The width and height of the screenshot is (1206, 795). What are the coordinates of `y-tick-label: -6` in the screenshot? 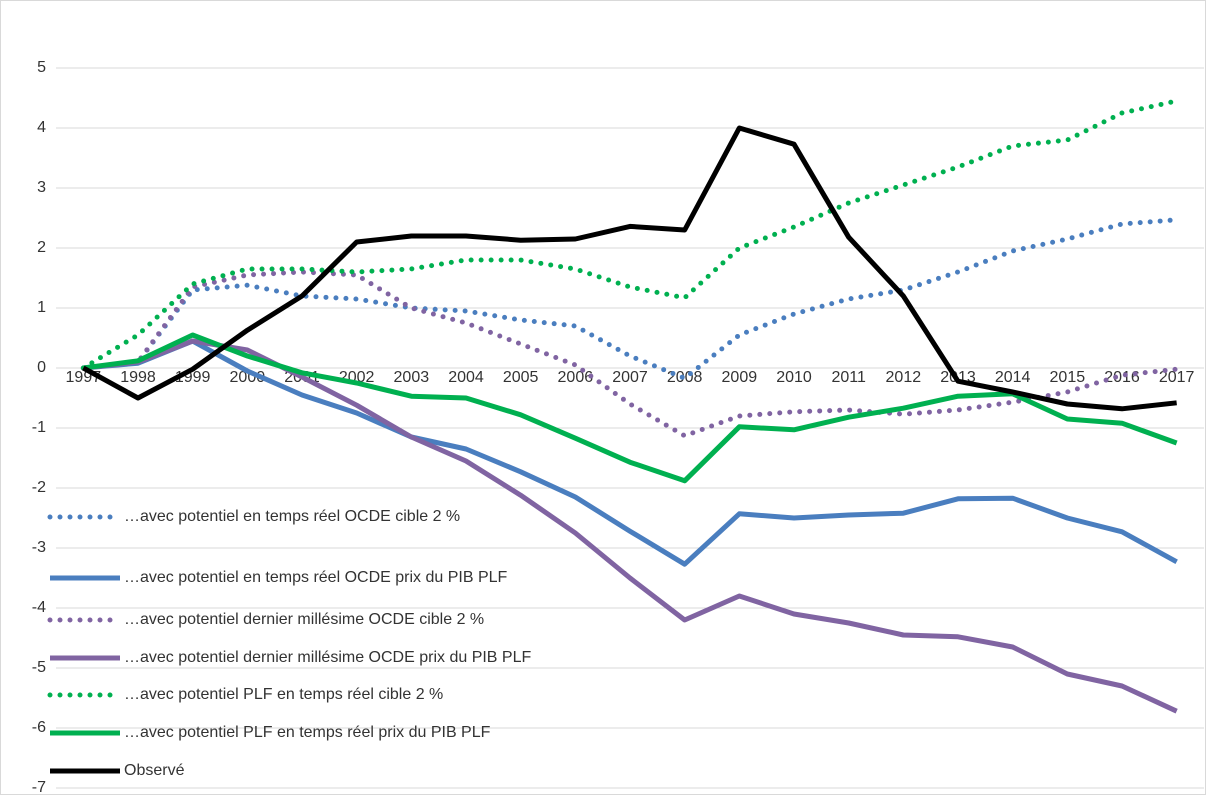 It's located at (39, 727).